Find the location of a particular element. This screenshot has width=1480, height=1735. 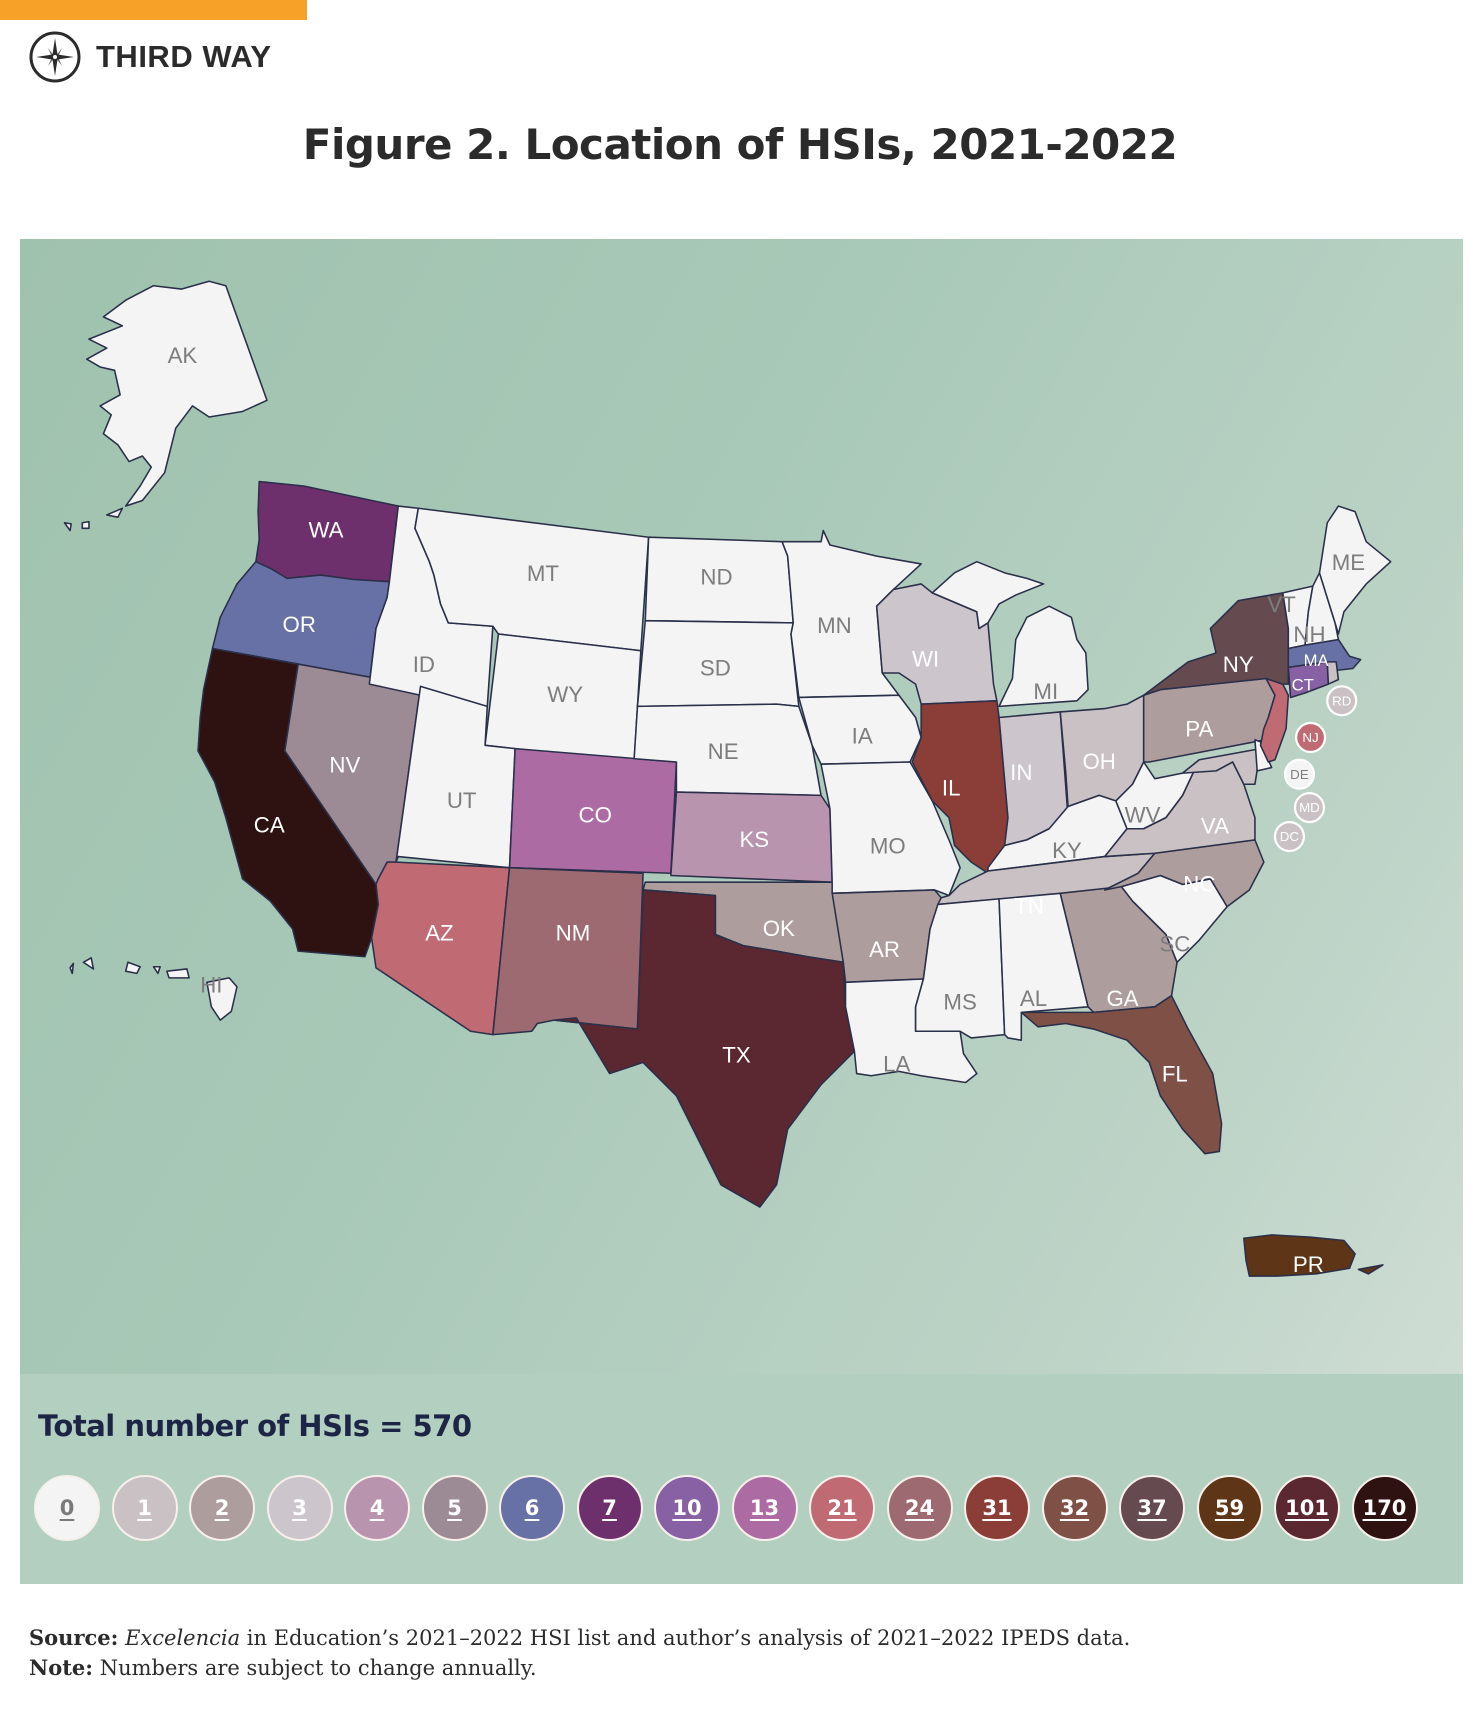

label-tn: TN is located at coordinates (1029, 906).